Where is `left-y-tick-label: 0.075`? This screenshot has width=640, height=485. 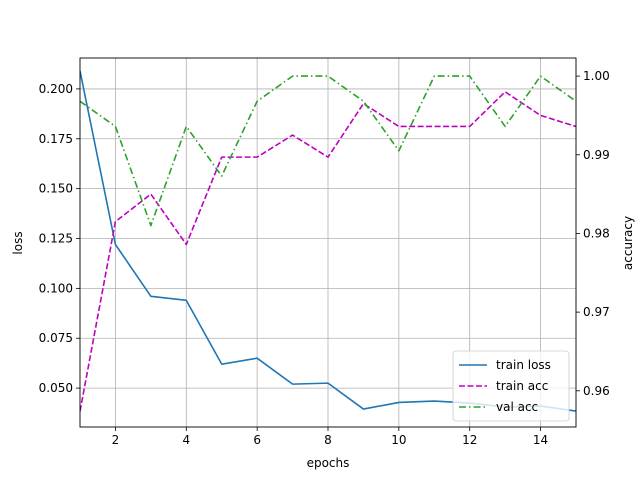
left-y-tick-label: 0.075 is located at coordinates (56, 338).